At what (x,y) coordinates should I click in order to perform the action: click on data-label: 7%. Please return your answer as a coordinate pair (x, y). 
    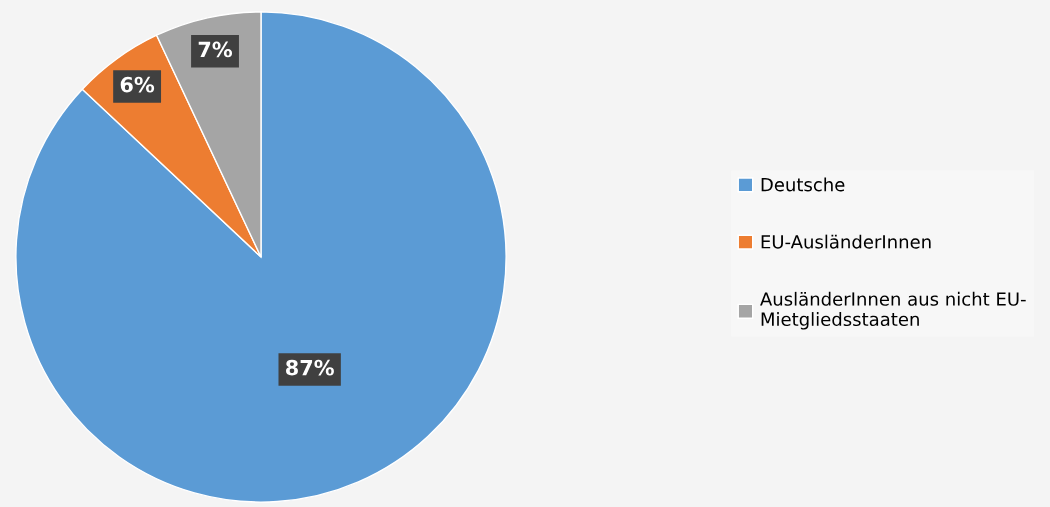
    Looking at the image, I should click on (215, 49).